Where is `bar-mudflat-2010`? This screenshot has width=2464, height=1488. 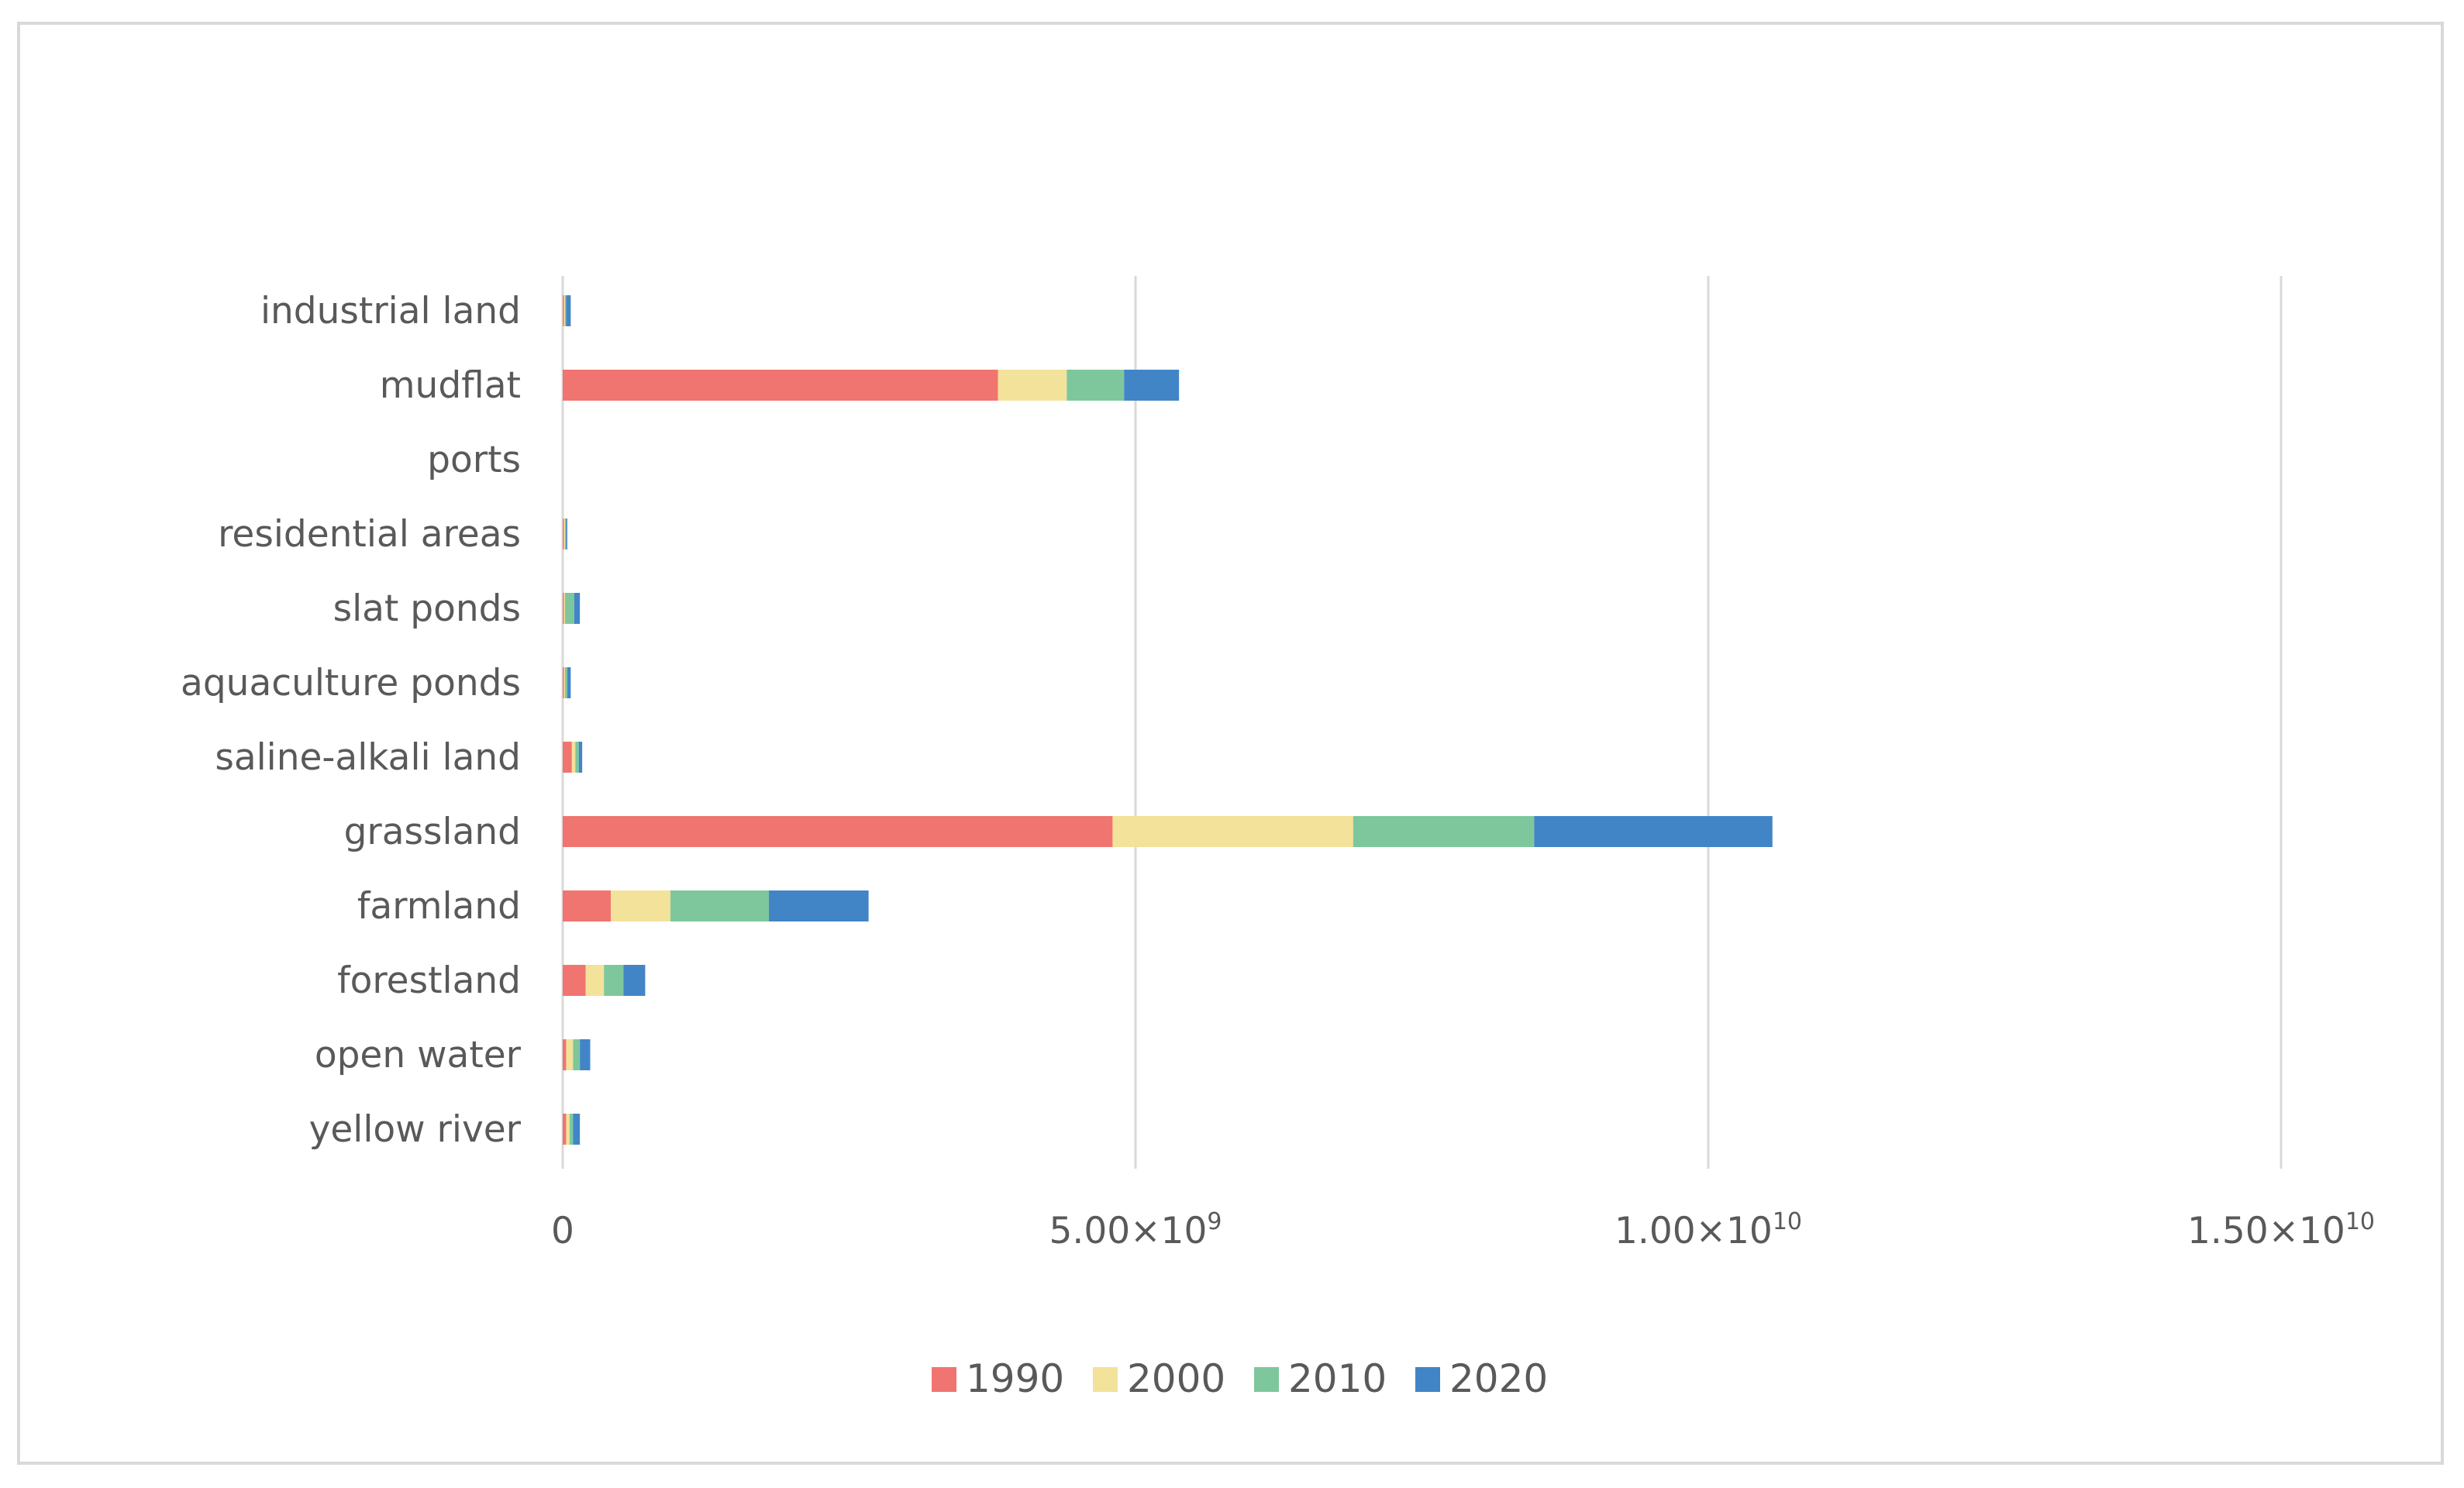
bar-mudflat-2010 is located at coordinates (1096, 385).